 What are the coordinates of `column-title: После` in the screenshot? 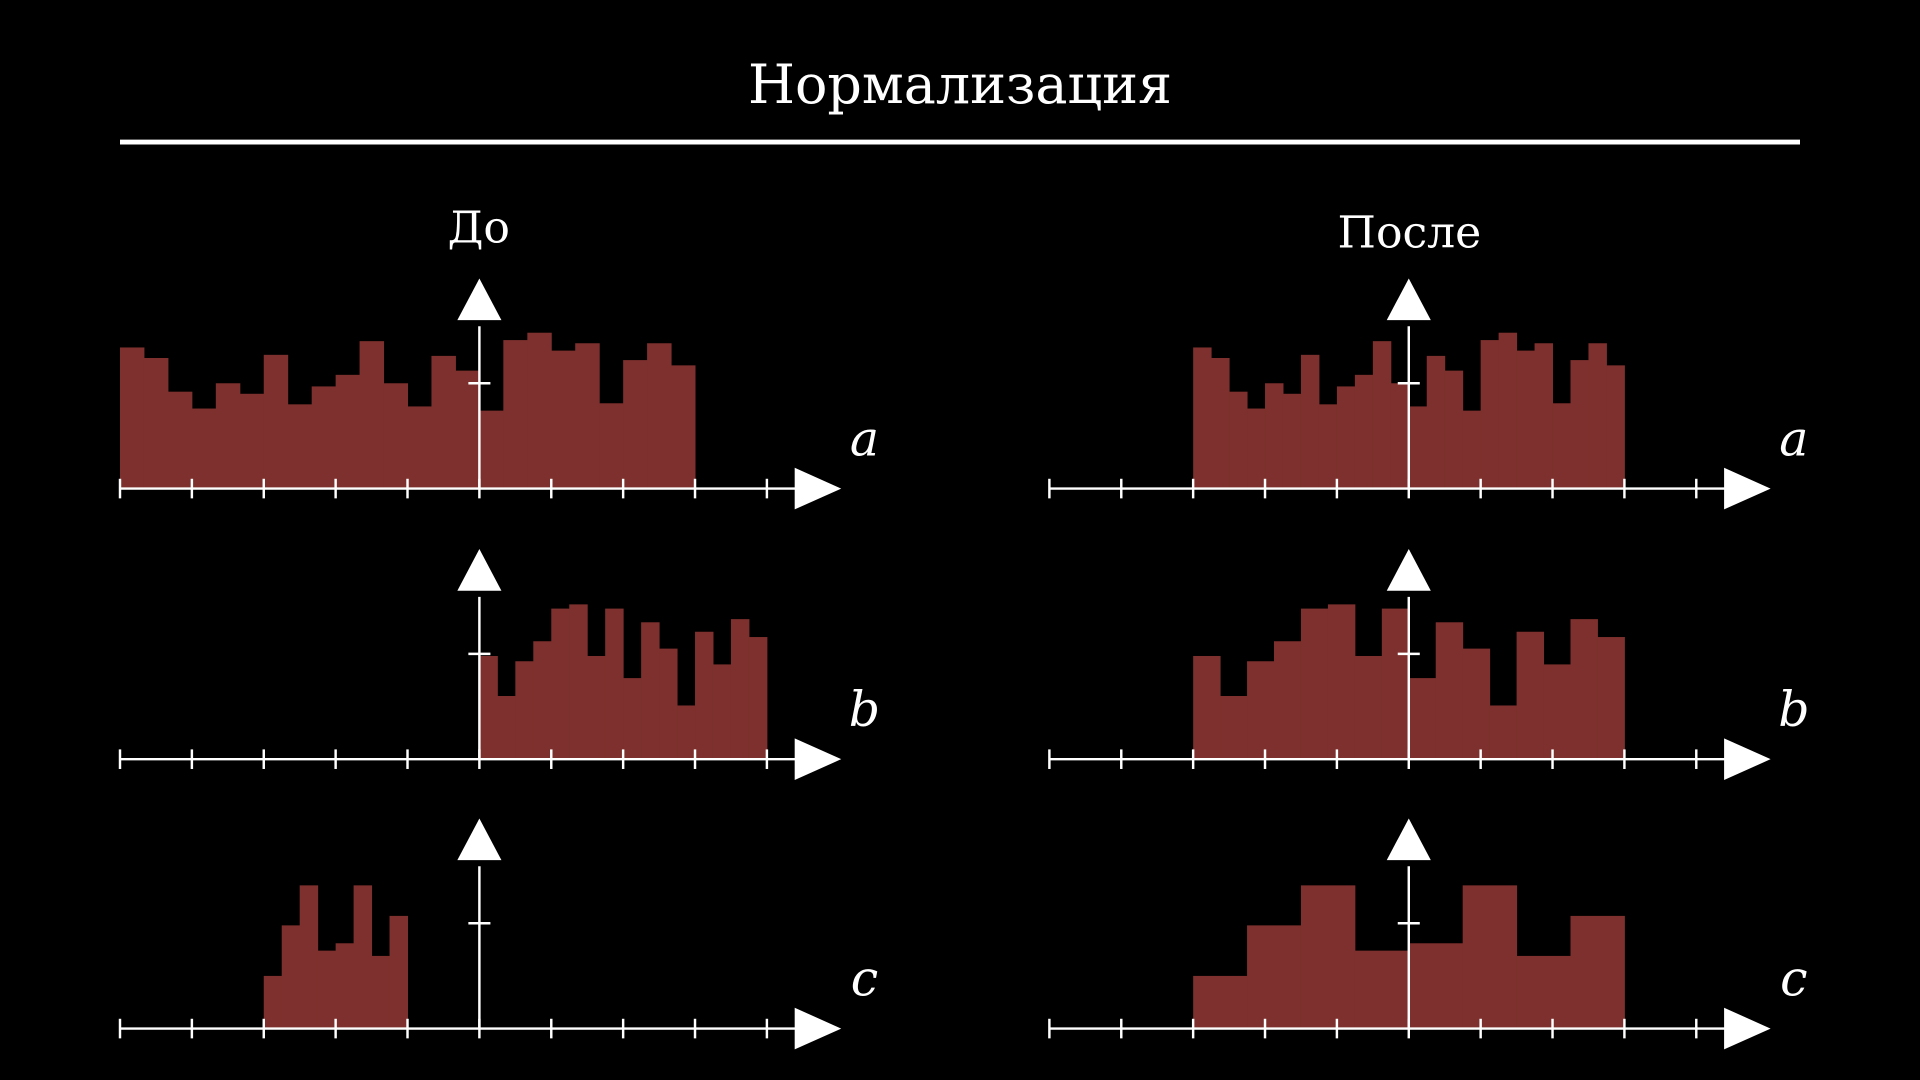 It's located at (1410, 232).